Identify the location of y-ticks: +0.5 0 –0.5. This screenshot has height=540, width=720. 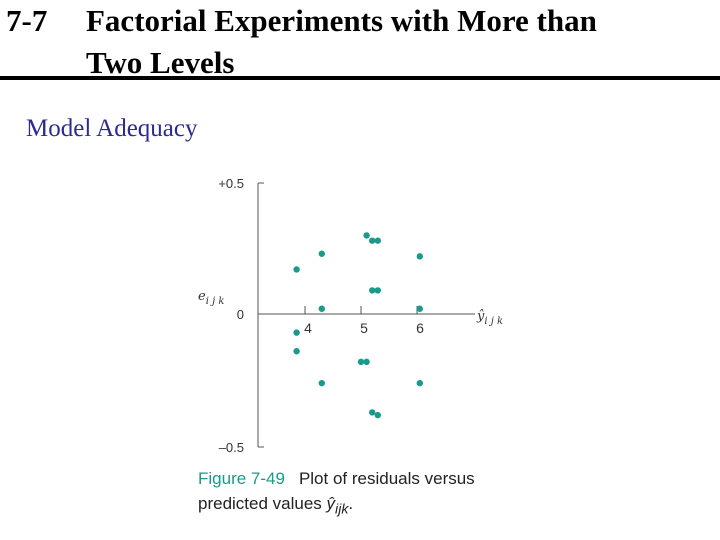
(241, 315).